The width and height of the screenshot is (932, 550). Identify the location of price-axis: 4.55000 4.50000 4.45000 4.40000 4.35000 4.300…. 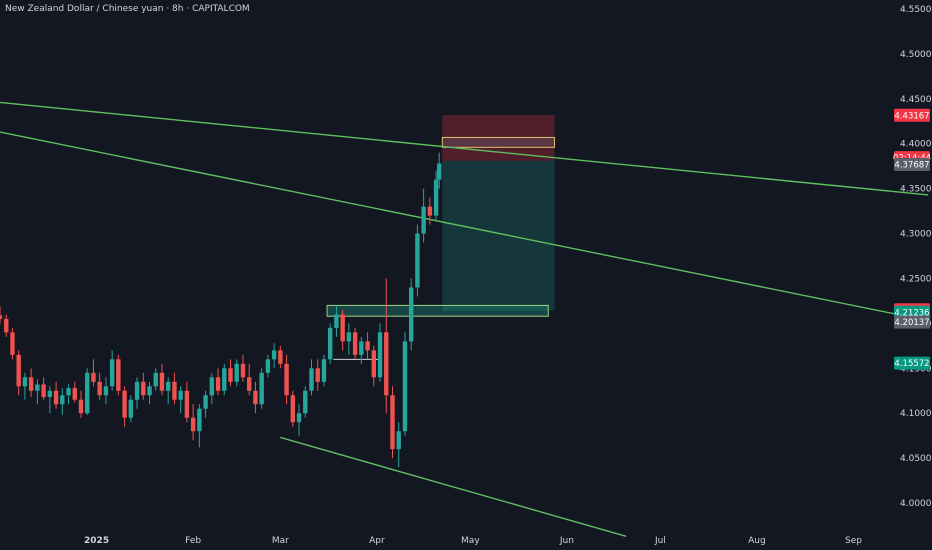
(916, 257).